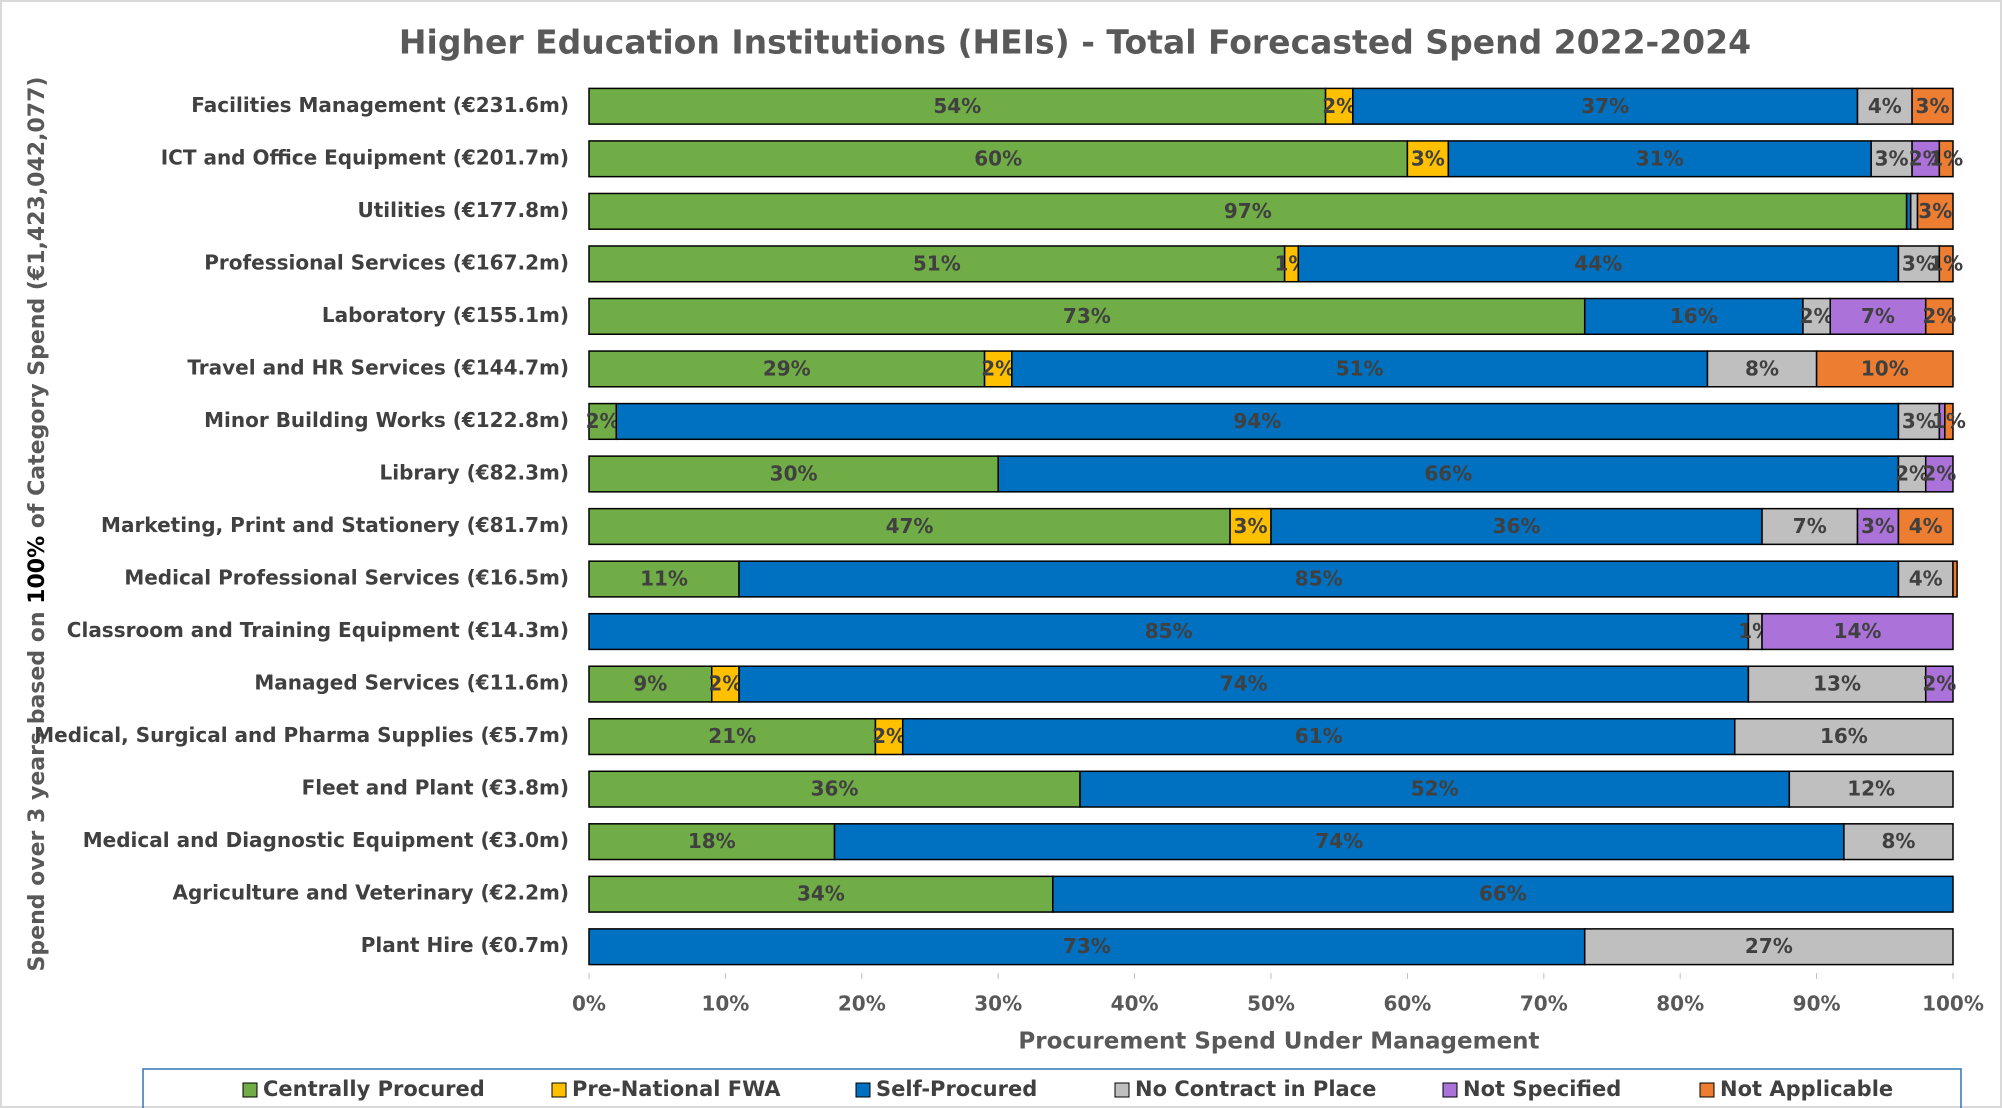 The width and height of the screenshot is (2002, 1108). Describe the element at coordinates (37, 788) in the screenshot. I see `y-label-part: Spend over 3 years based on` at that location.